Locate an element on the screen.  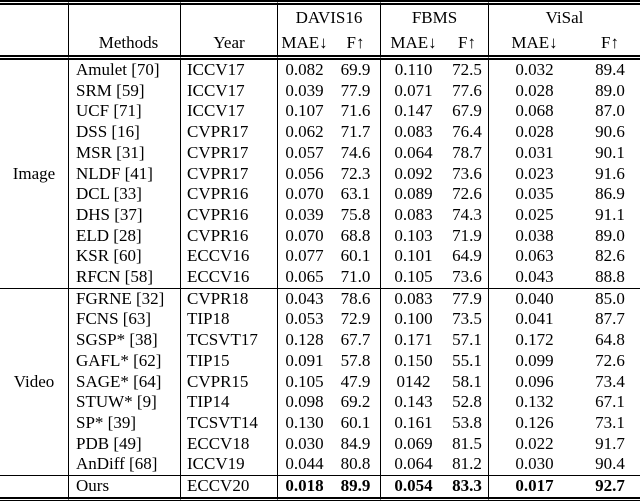
group-empty-cell is located at coordinates (34, 45).